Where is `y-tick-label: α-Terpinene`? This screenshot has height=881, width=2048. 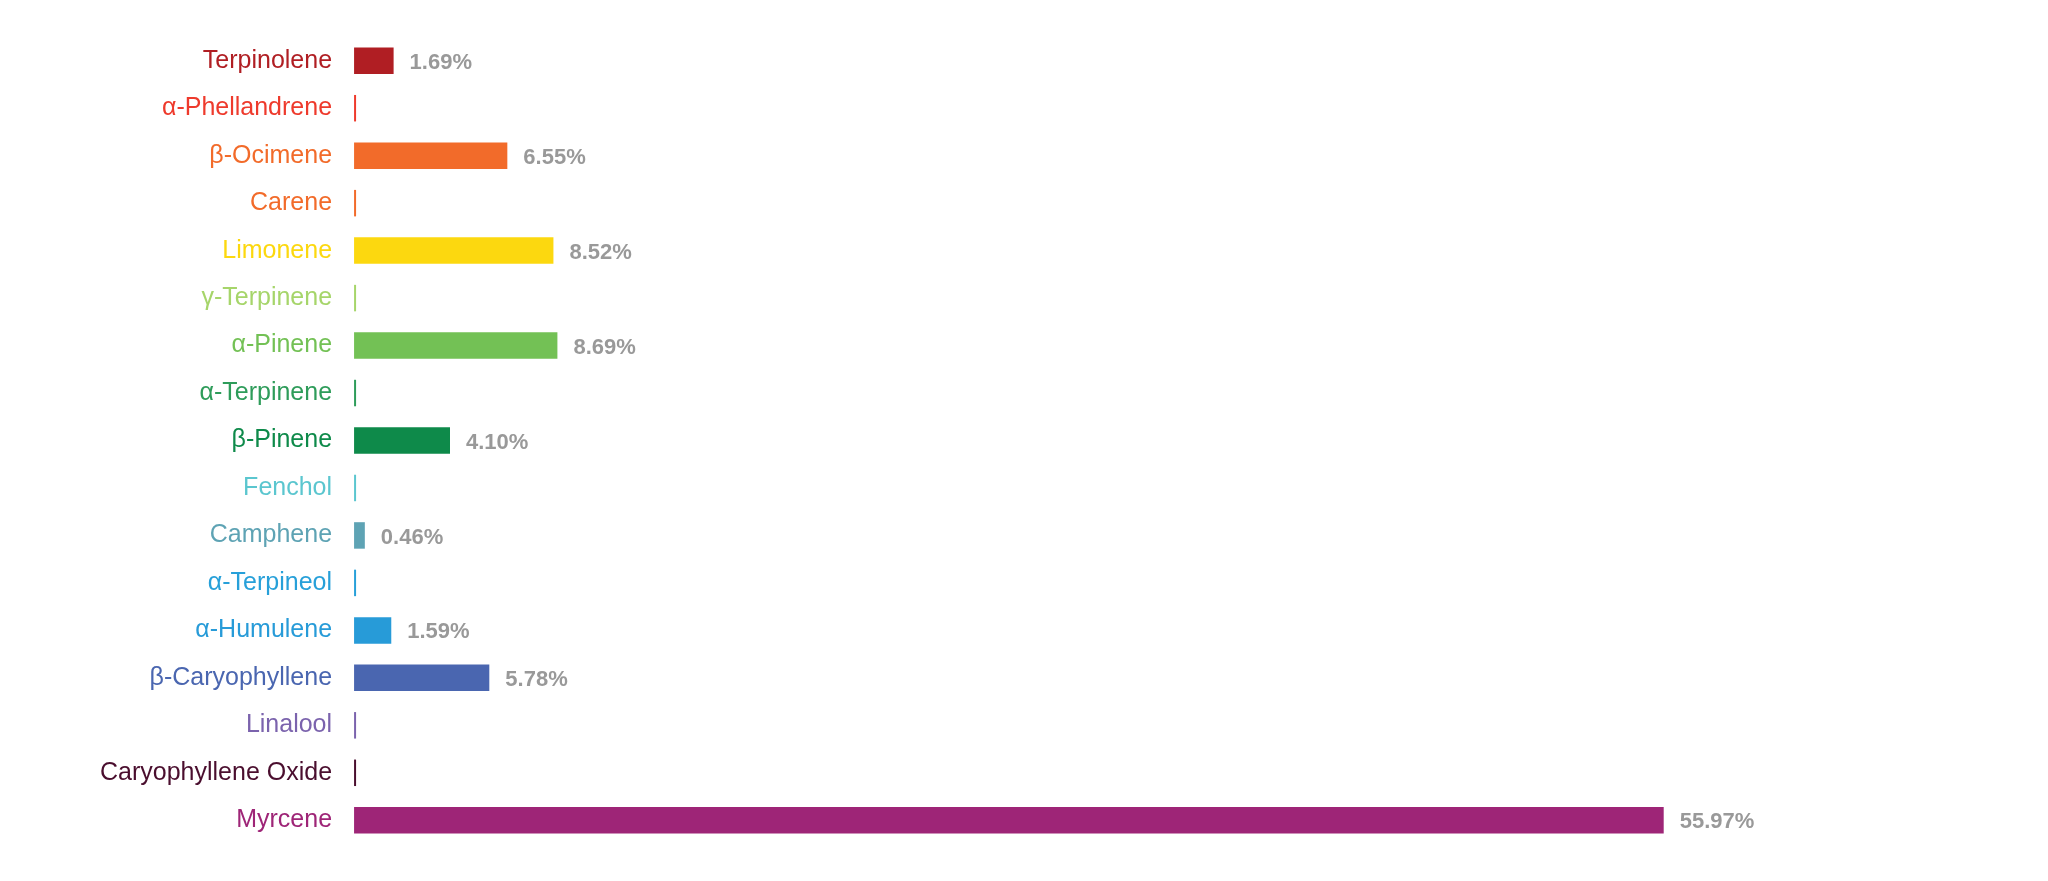 y-tick-label: α-Terpinene is located at coordinates (266, 390).